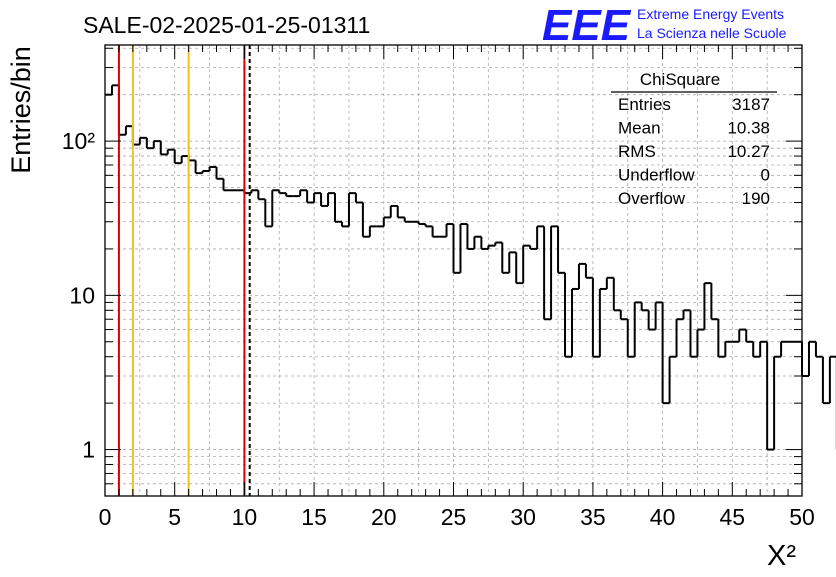 This screenshot has height=577, width=836. Describe the element at coordinates (765, 175) in the screenshot. I see `stats-row-value: 0` at that location.